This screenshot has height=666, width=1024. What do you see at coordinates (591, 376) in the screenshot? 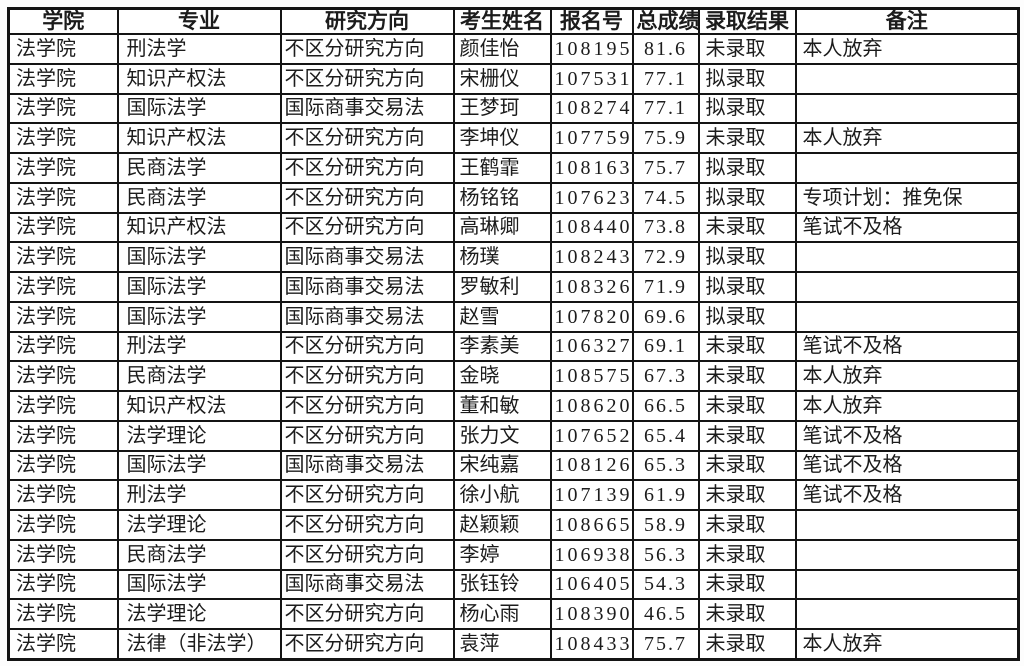
I see `table-cell: 108575` at bounding box center [591, 376].